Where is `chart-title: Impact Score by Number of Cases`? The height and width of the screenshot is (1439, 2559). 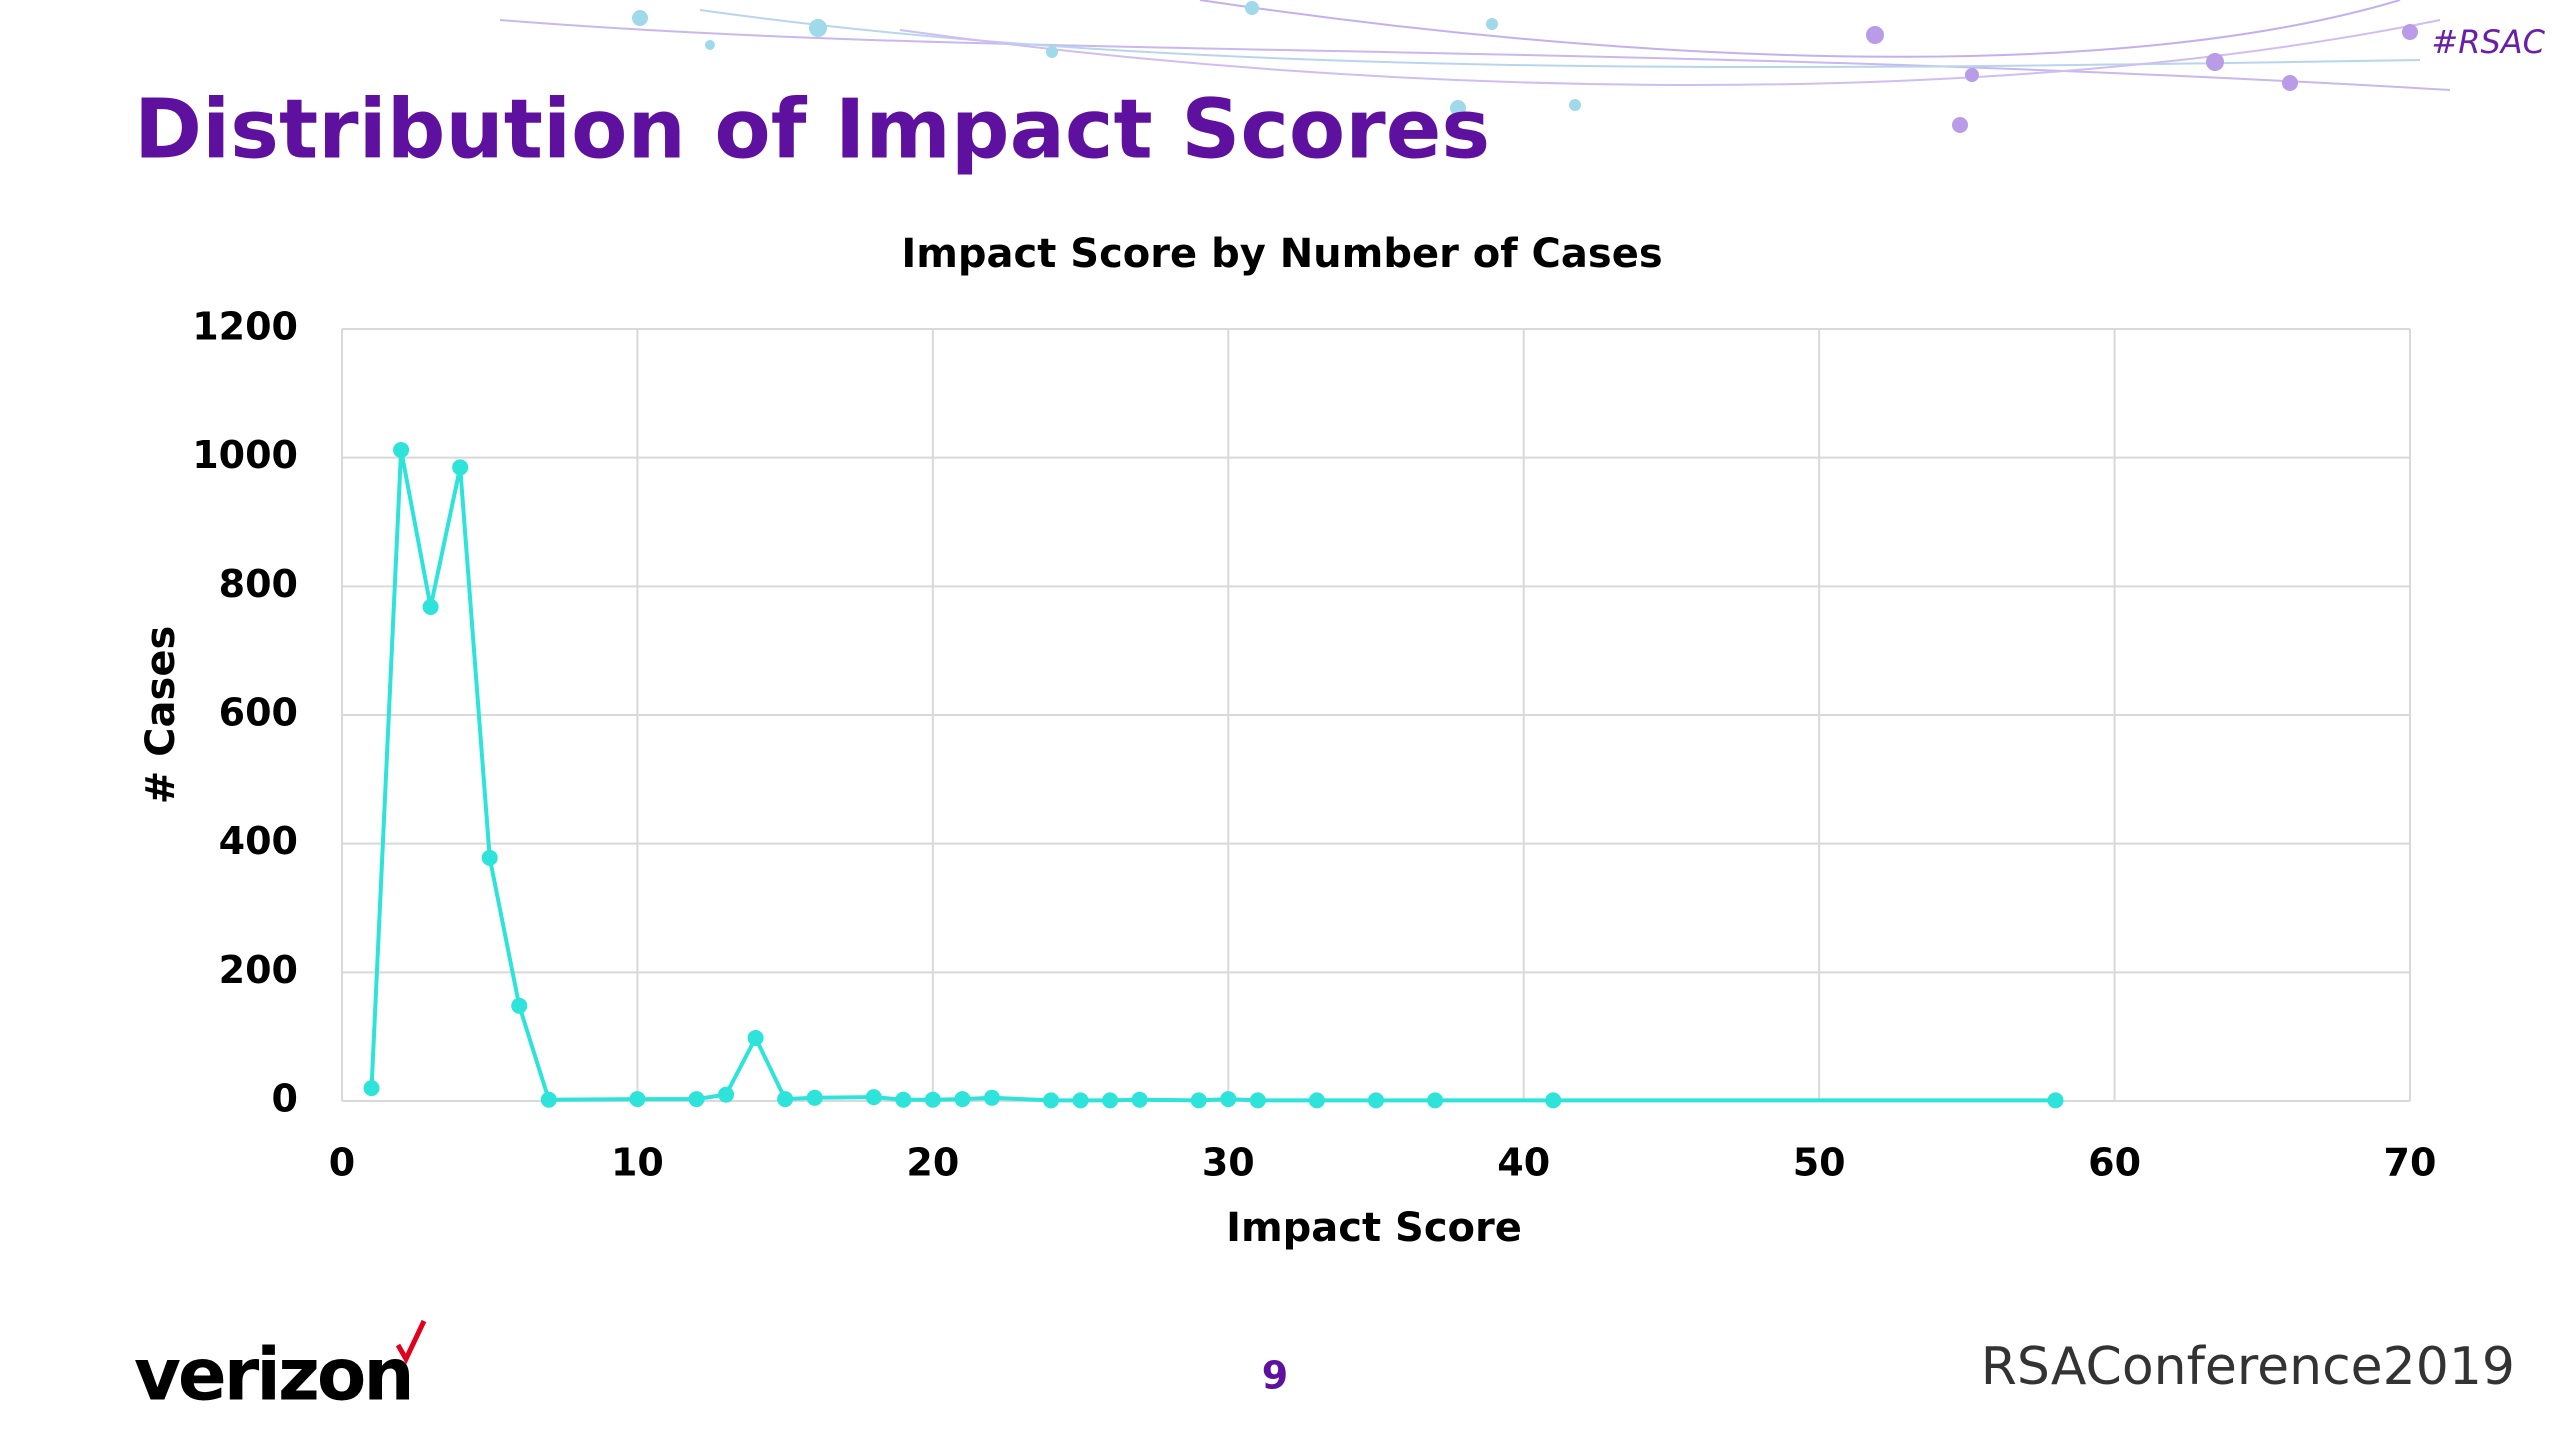
chart-title: Impact Score by Number of Cases is located at coordinates (1281, 254).